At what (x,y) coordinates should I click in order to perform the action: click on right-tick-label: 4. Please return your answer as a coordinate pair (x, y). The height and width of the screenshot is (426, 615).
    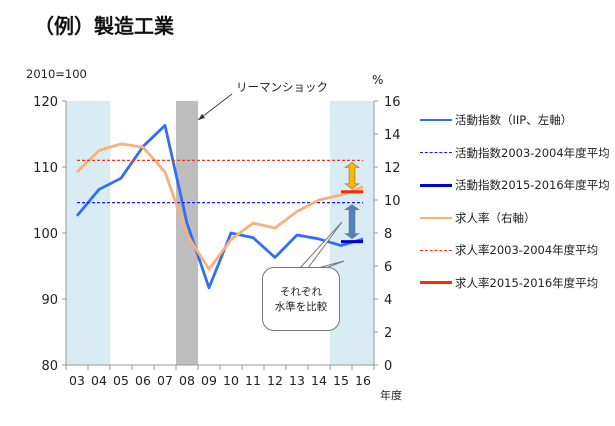
    Looking at the image, I should click on (388, 300).